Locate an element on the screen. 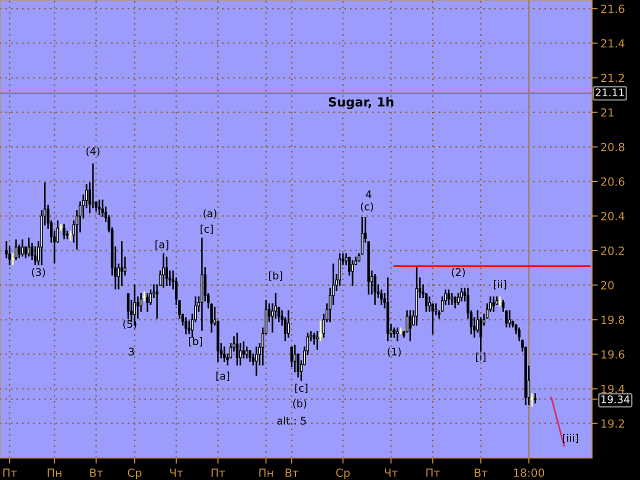 This screenshot has height=480, width=640. annotation: [i] is located at coordinates (481, 357).